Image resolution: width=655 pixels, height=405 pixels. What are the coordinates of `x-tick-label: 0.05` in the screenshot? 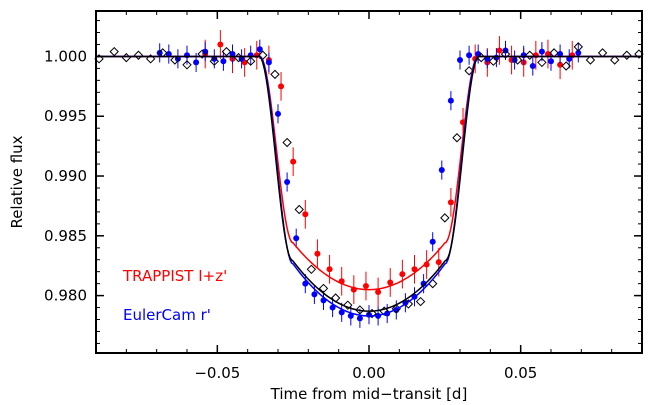 It's located at (520, 373).